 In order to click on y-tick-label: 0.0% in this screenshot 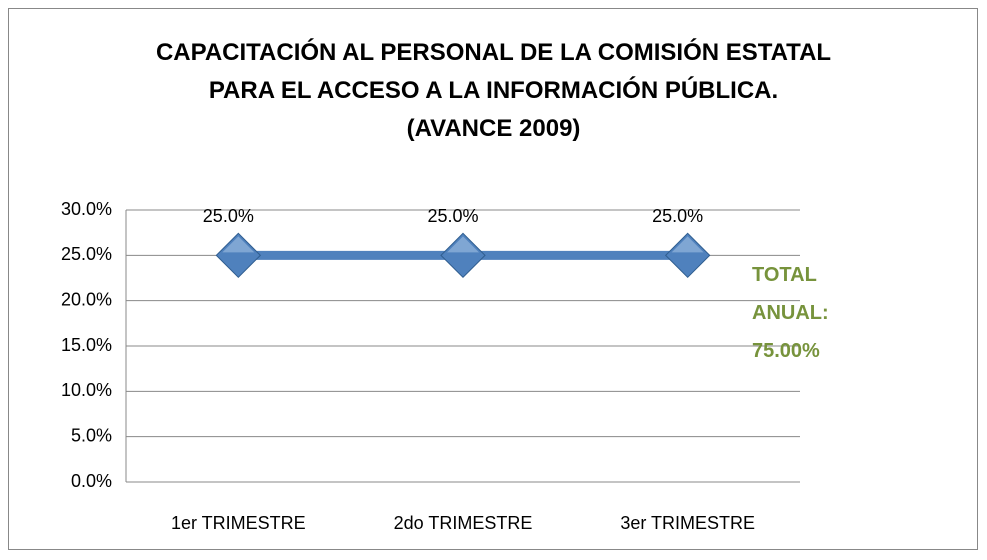, I will do `click(91, 481)`.